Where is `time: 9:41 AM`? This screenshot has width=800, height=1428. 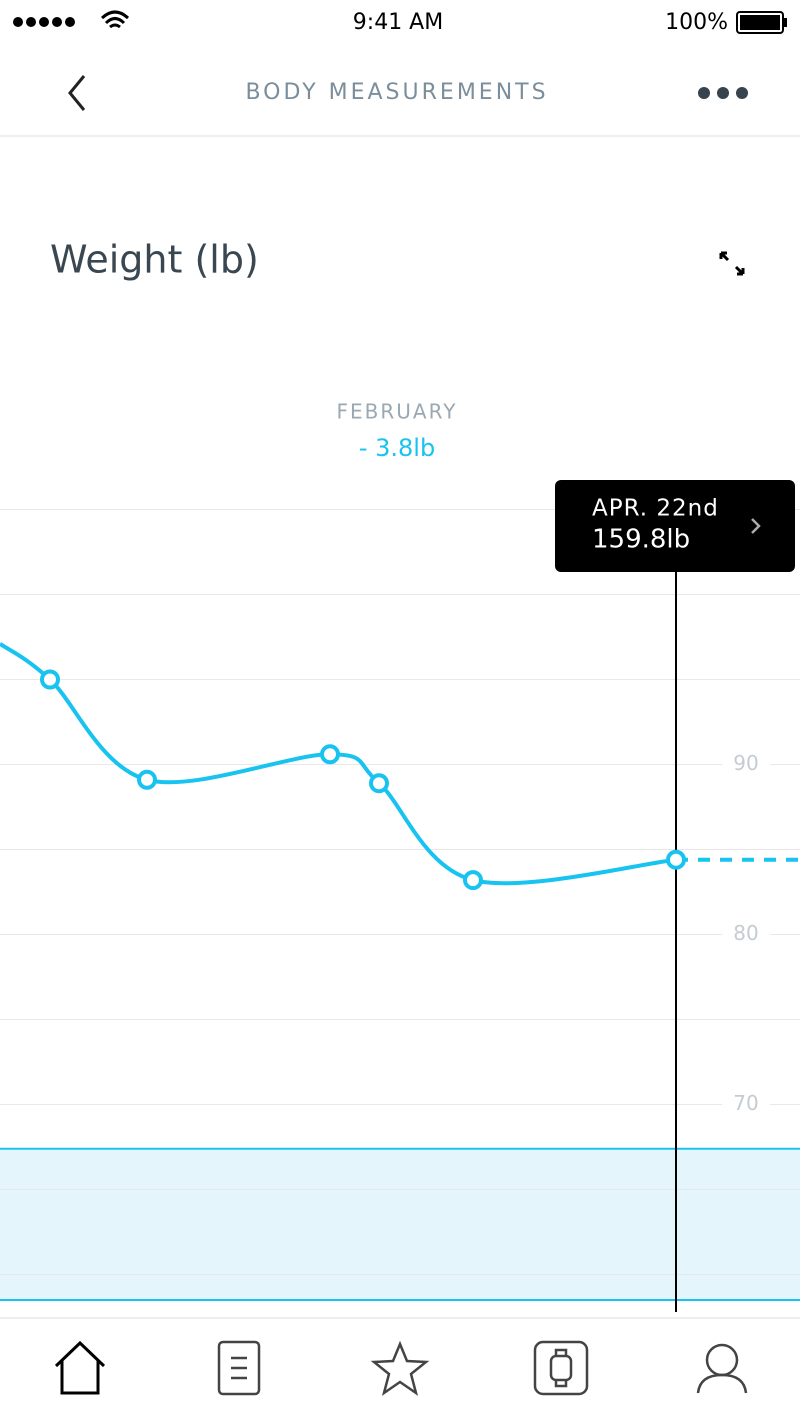
time: 9:41 AM is located at coordinates (398, 22).